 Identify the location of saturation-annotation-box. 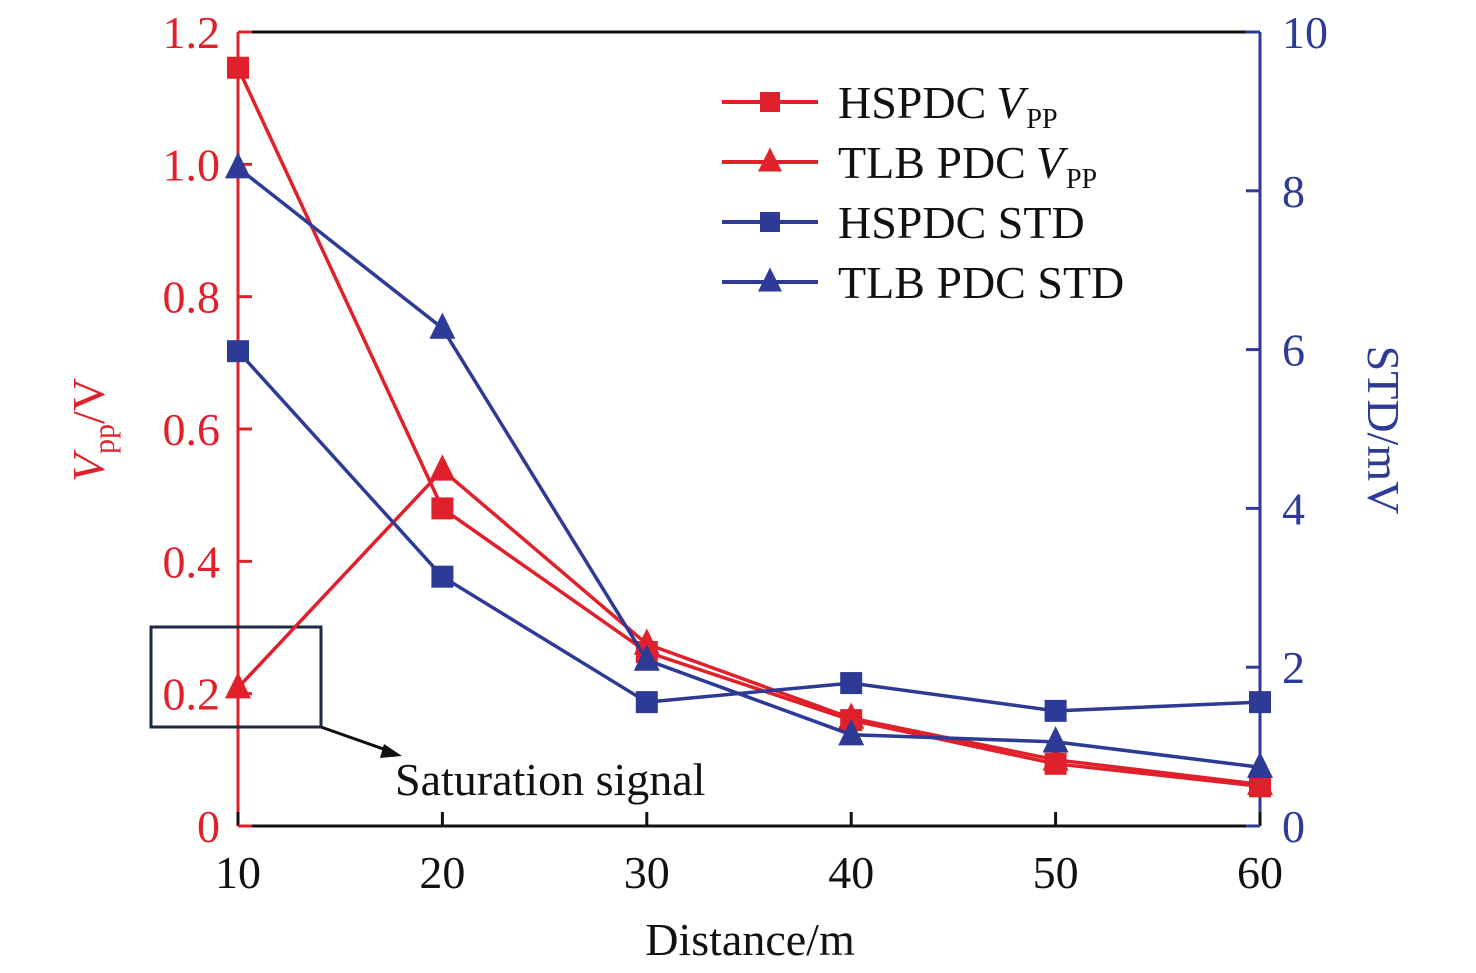
(236, 677).